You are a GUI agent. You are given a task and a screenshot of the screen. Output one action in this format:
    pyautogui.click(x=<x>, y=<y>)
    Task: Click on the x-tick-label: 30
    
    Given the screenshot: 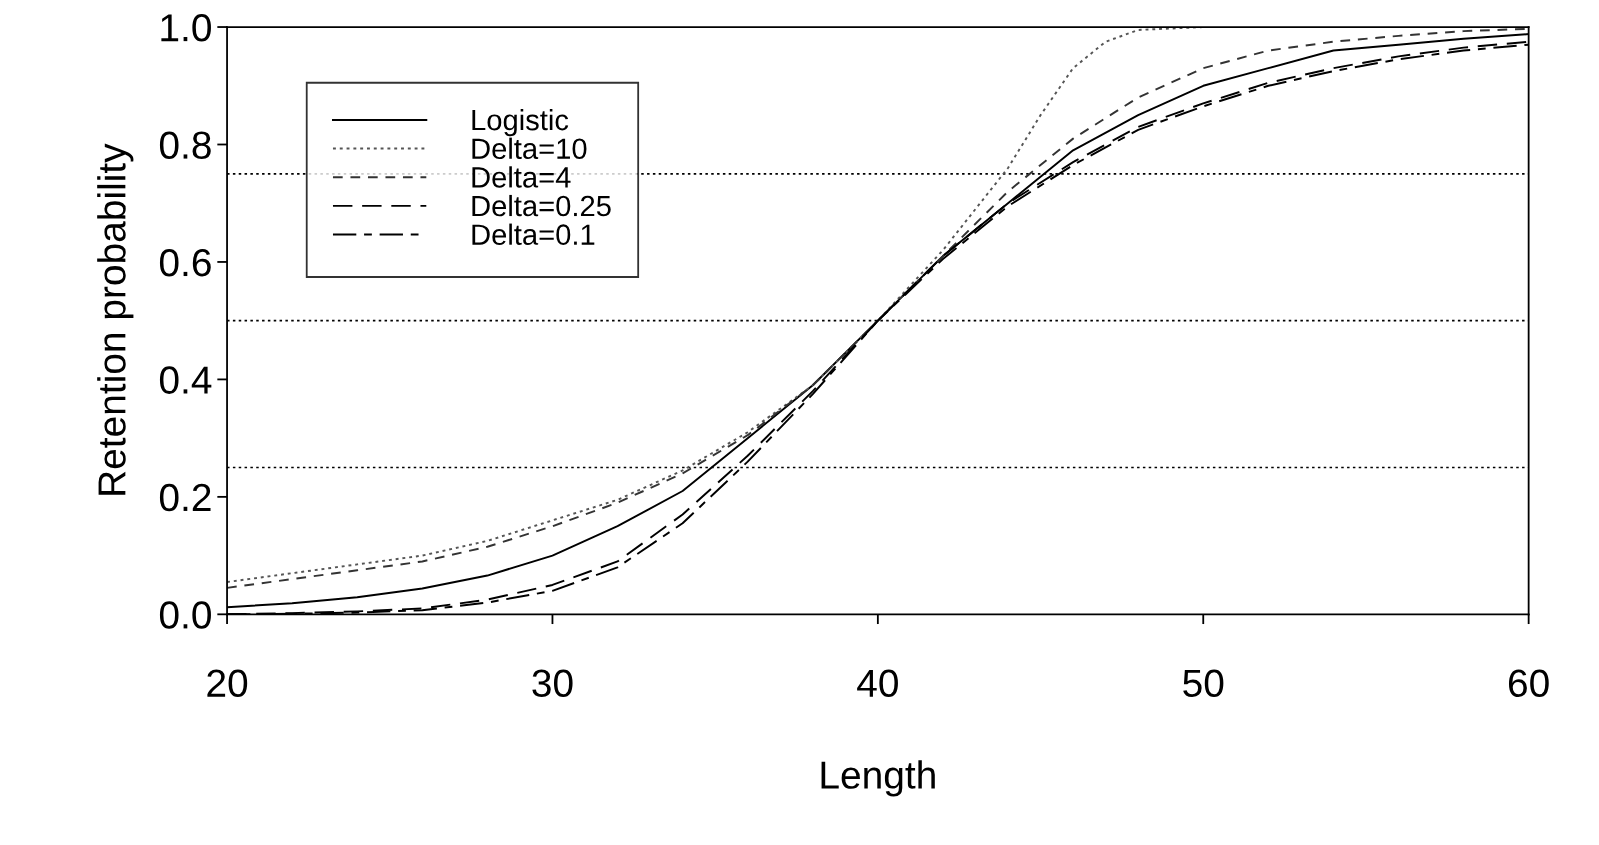 What is the action you would take?
    pyautogui.click(x=552, y=683)
    